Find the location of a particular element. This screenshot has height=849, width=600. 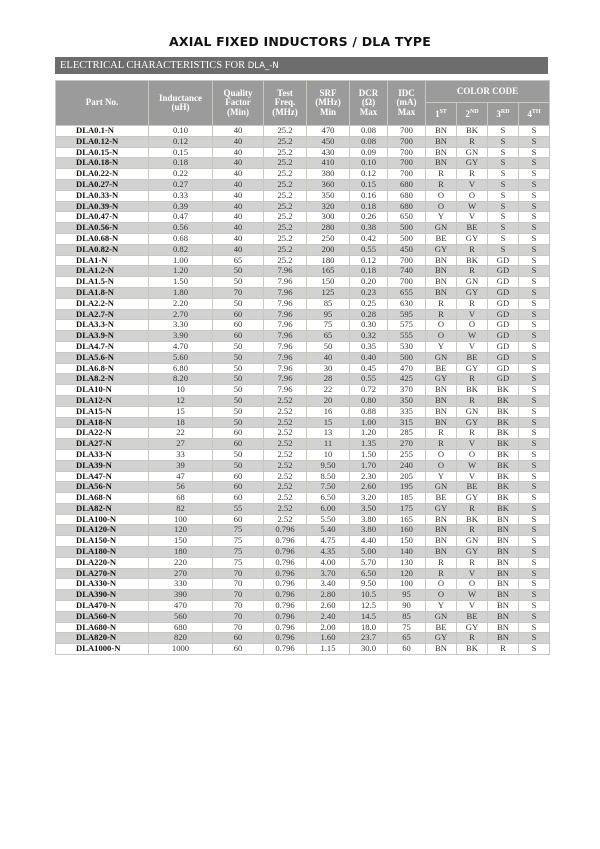

cell-inductance: 390 is located at coordinates (180, 595).